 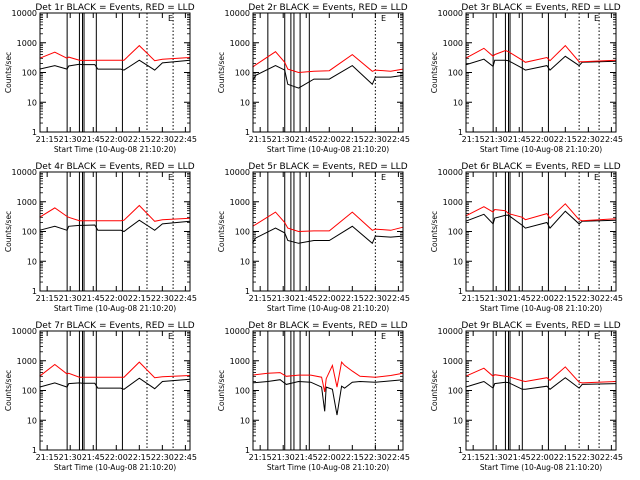 What do you see at coordinates (114, 326) in the screenshot?
I see `panel-title: Det 7r BLACK = Events, RED = LLD` at bounding box center [114, 326].